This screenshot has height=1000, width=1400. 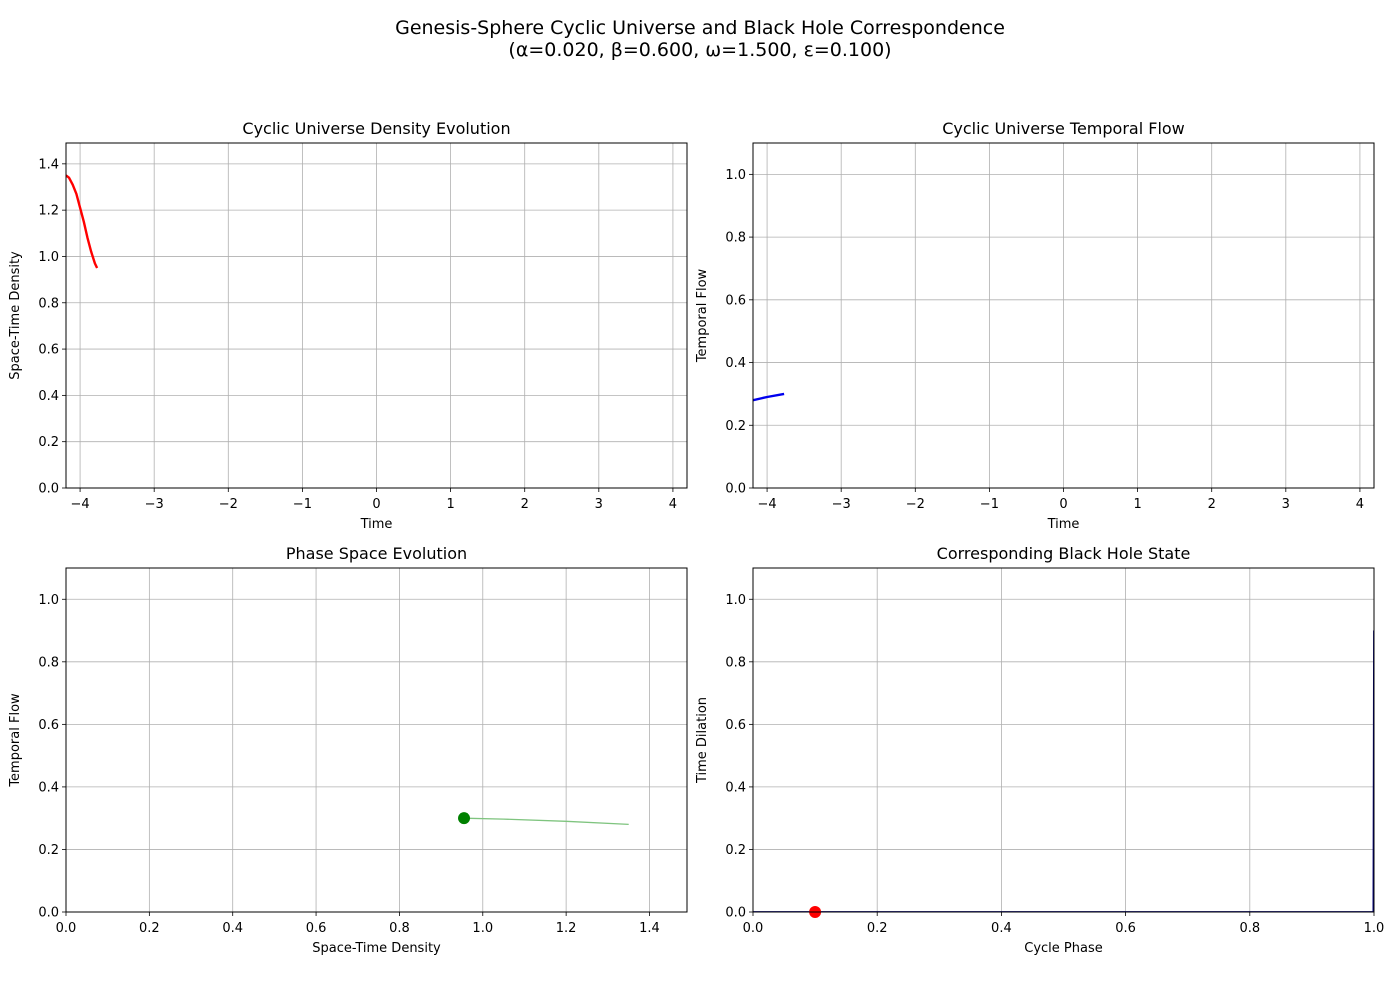 I want to click on panel-title: Corresponding Black Hole State, so click(x=1064, y=553).